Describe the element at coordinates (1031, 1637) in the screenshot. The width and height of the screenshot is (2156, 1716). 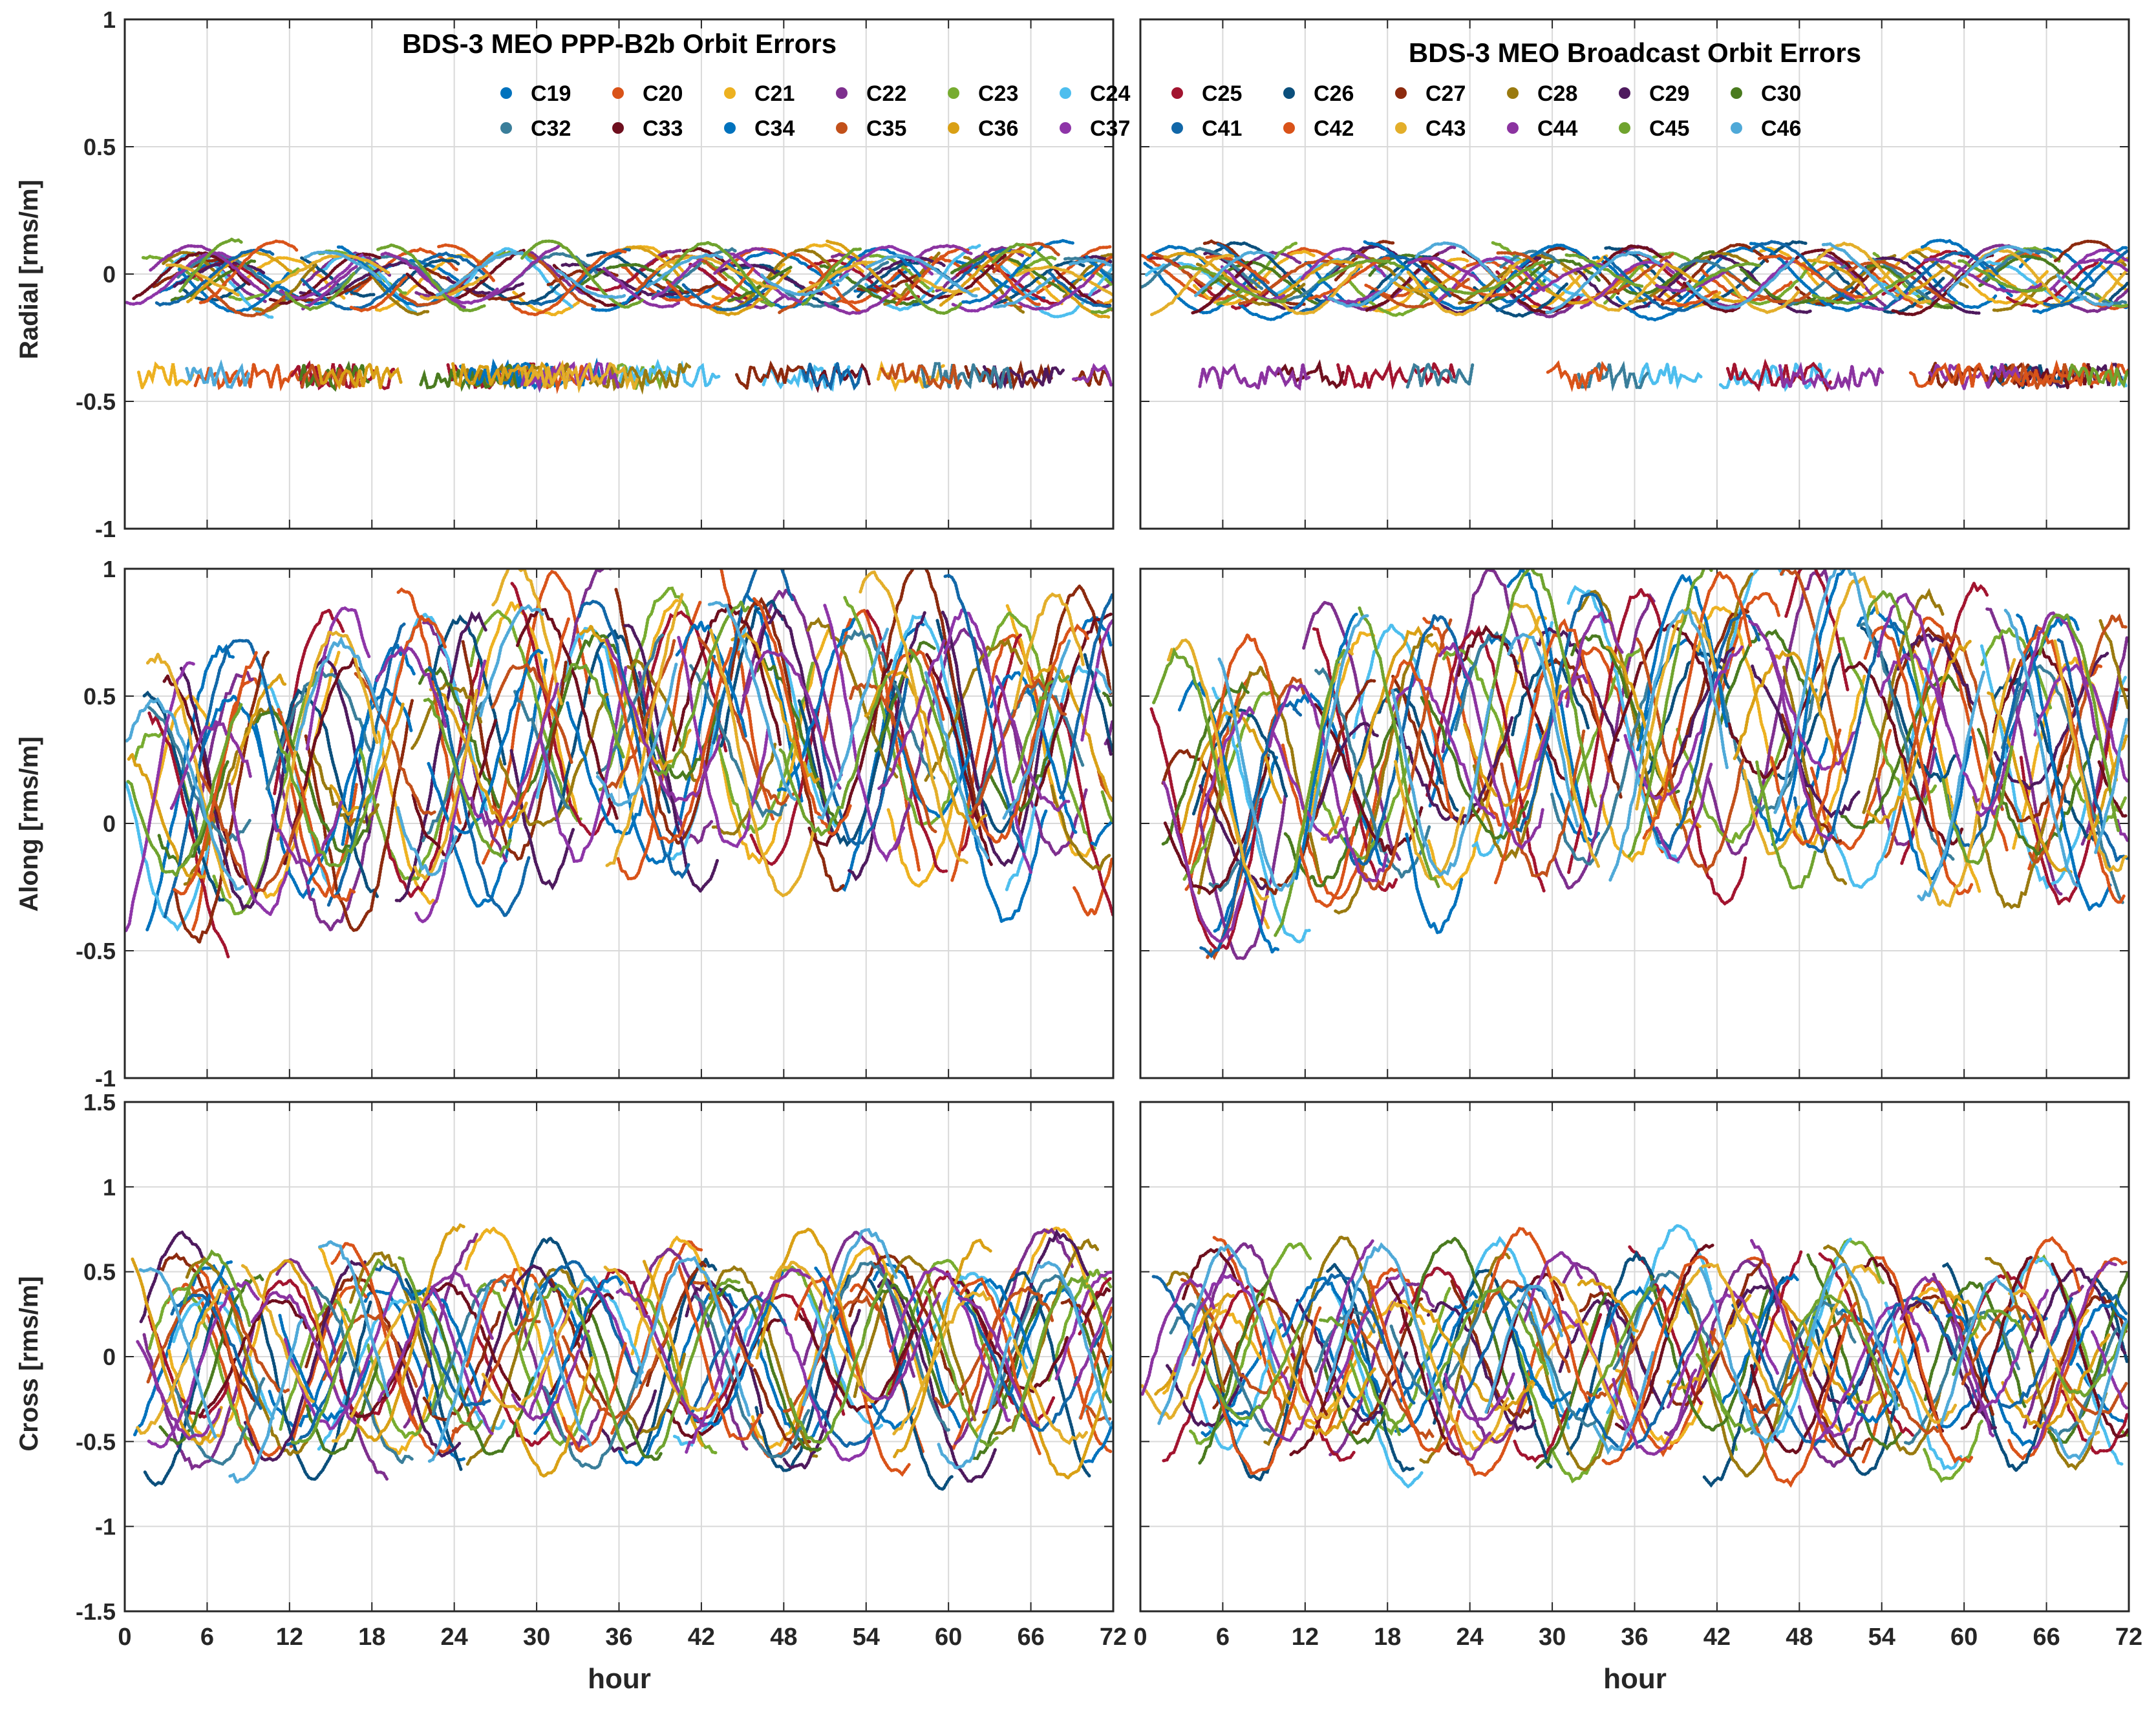
I see `x-tick-label: 66` at that location.